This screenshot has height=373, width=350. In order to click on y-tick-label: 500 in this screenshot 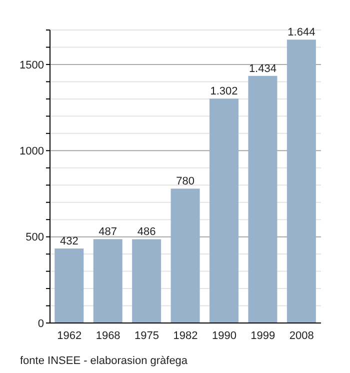, I will do `click(35, 238)`.